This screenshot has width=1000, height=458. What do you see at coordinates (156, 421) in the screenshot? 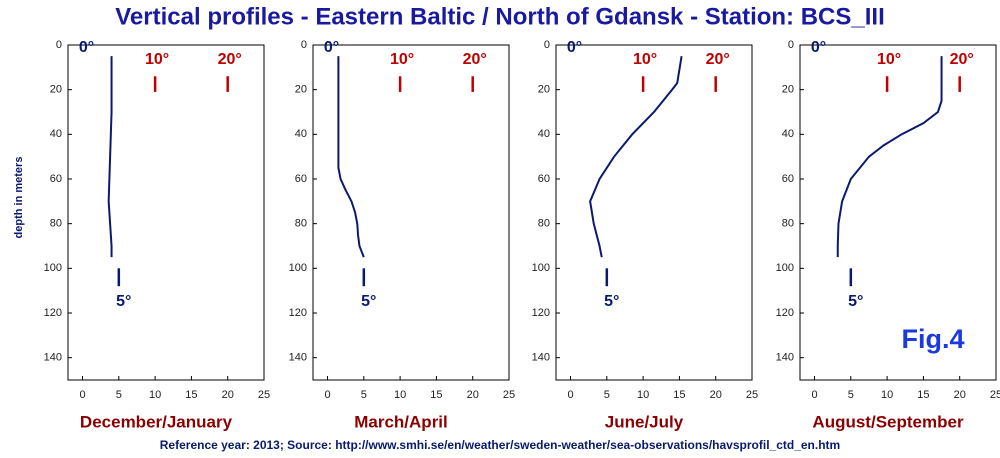
I see `panel-subtitle: December/January` at bounding box center [156, 421].